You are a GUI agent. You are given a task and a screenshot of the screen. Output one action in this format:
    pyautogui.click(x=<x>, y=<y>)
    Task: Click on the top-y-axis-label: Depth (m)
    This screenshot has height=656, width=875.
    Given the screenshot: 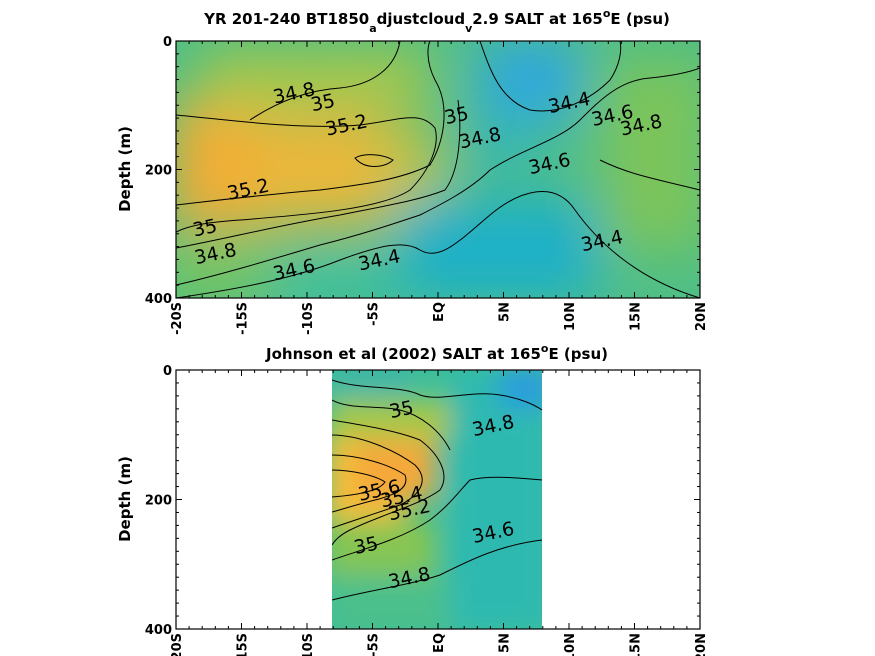 What is the action you would take?
    pyautogui.click(x=125, y=169)
    